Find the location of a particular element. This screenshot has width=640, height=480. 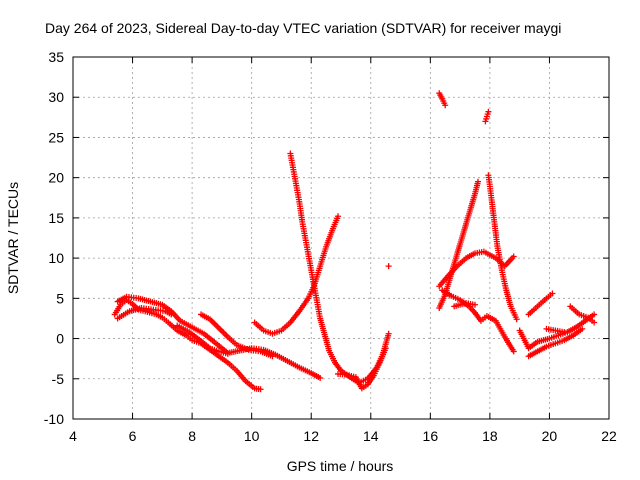

x-tick-label: 6 is located at coordinates (133, 436).